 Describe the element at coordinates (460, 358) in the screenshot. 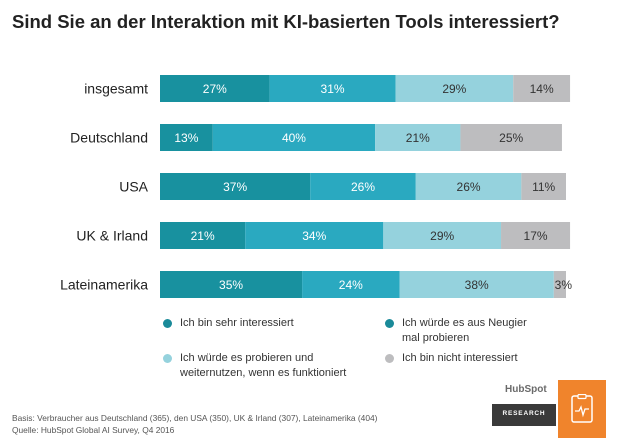

I see `legend-label: Ich bin nicht interessiert` at that location.